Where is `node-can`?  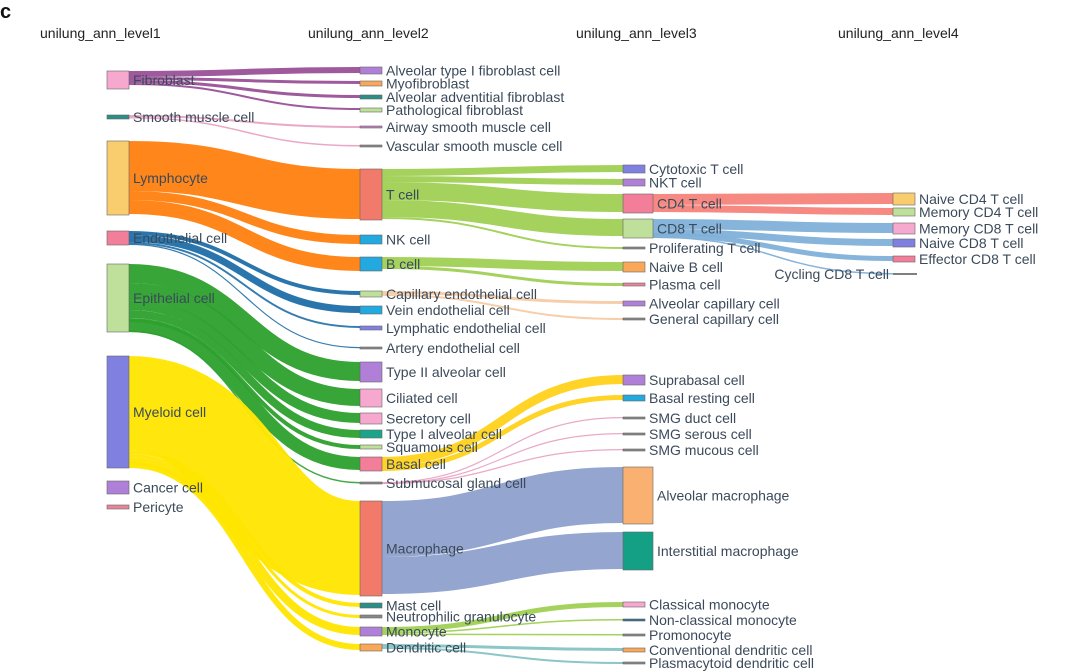 node-can is located at coordinates (118, 487).